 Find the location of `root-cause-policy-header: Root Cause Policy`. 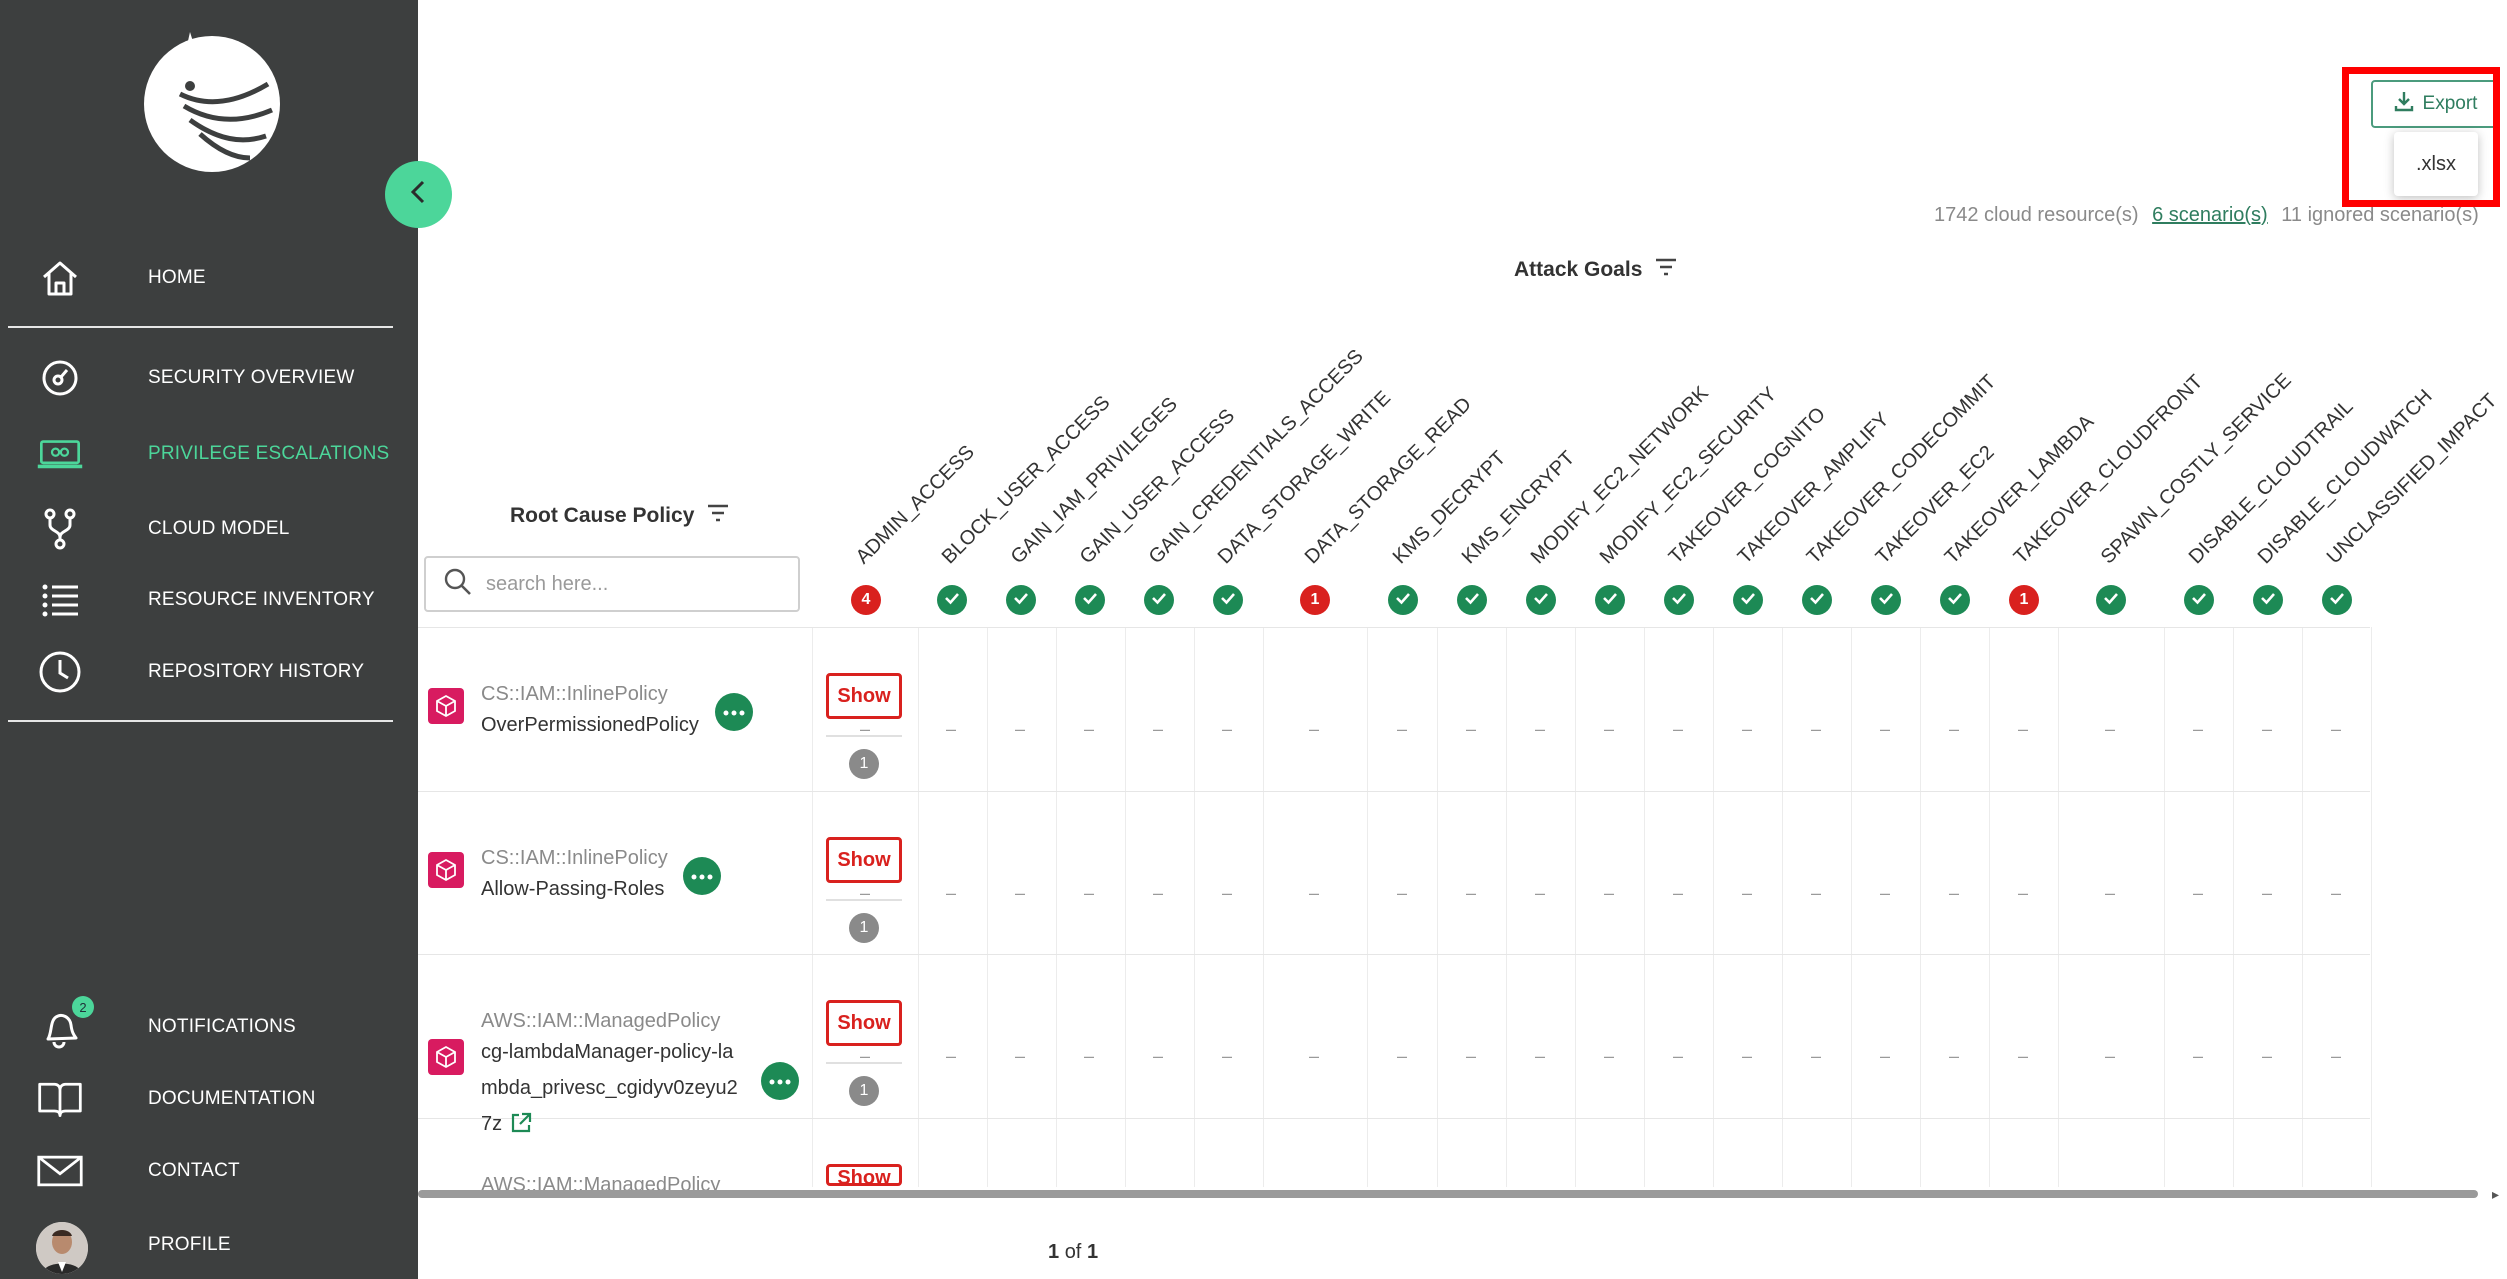

root-cause-policy-header: Root Cause Policy is located at coordinates (620, 516).